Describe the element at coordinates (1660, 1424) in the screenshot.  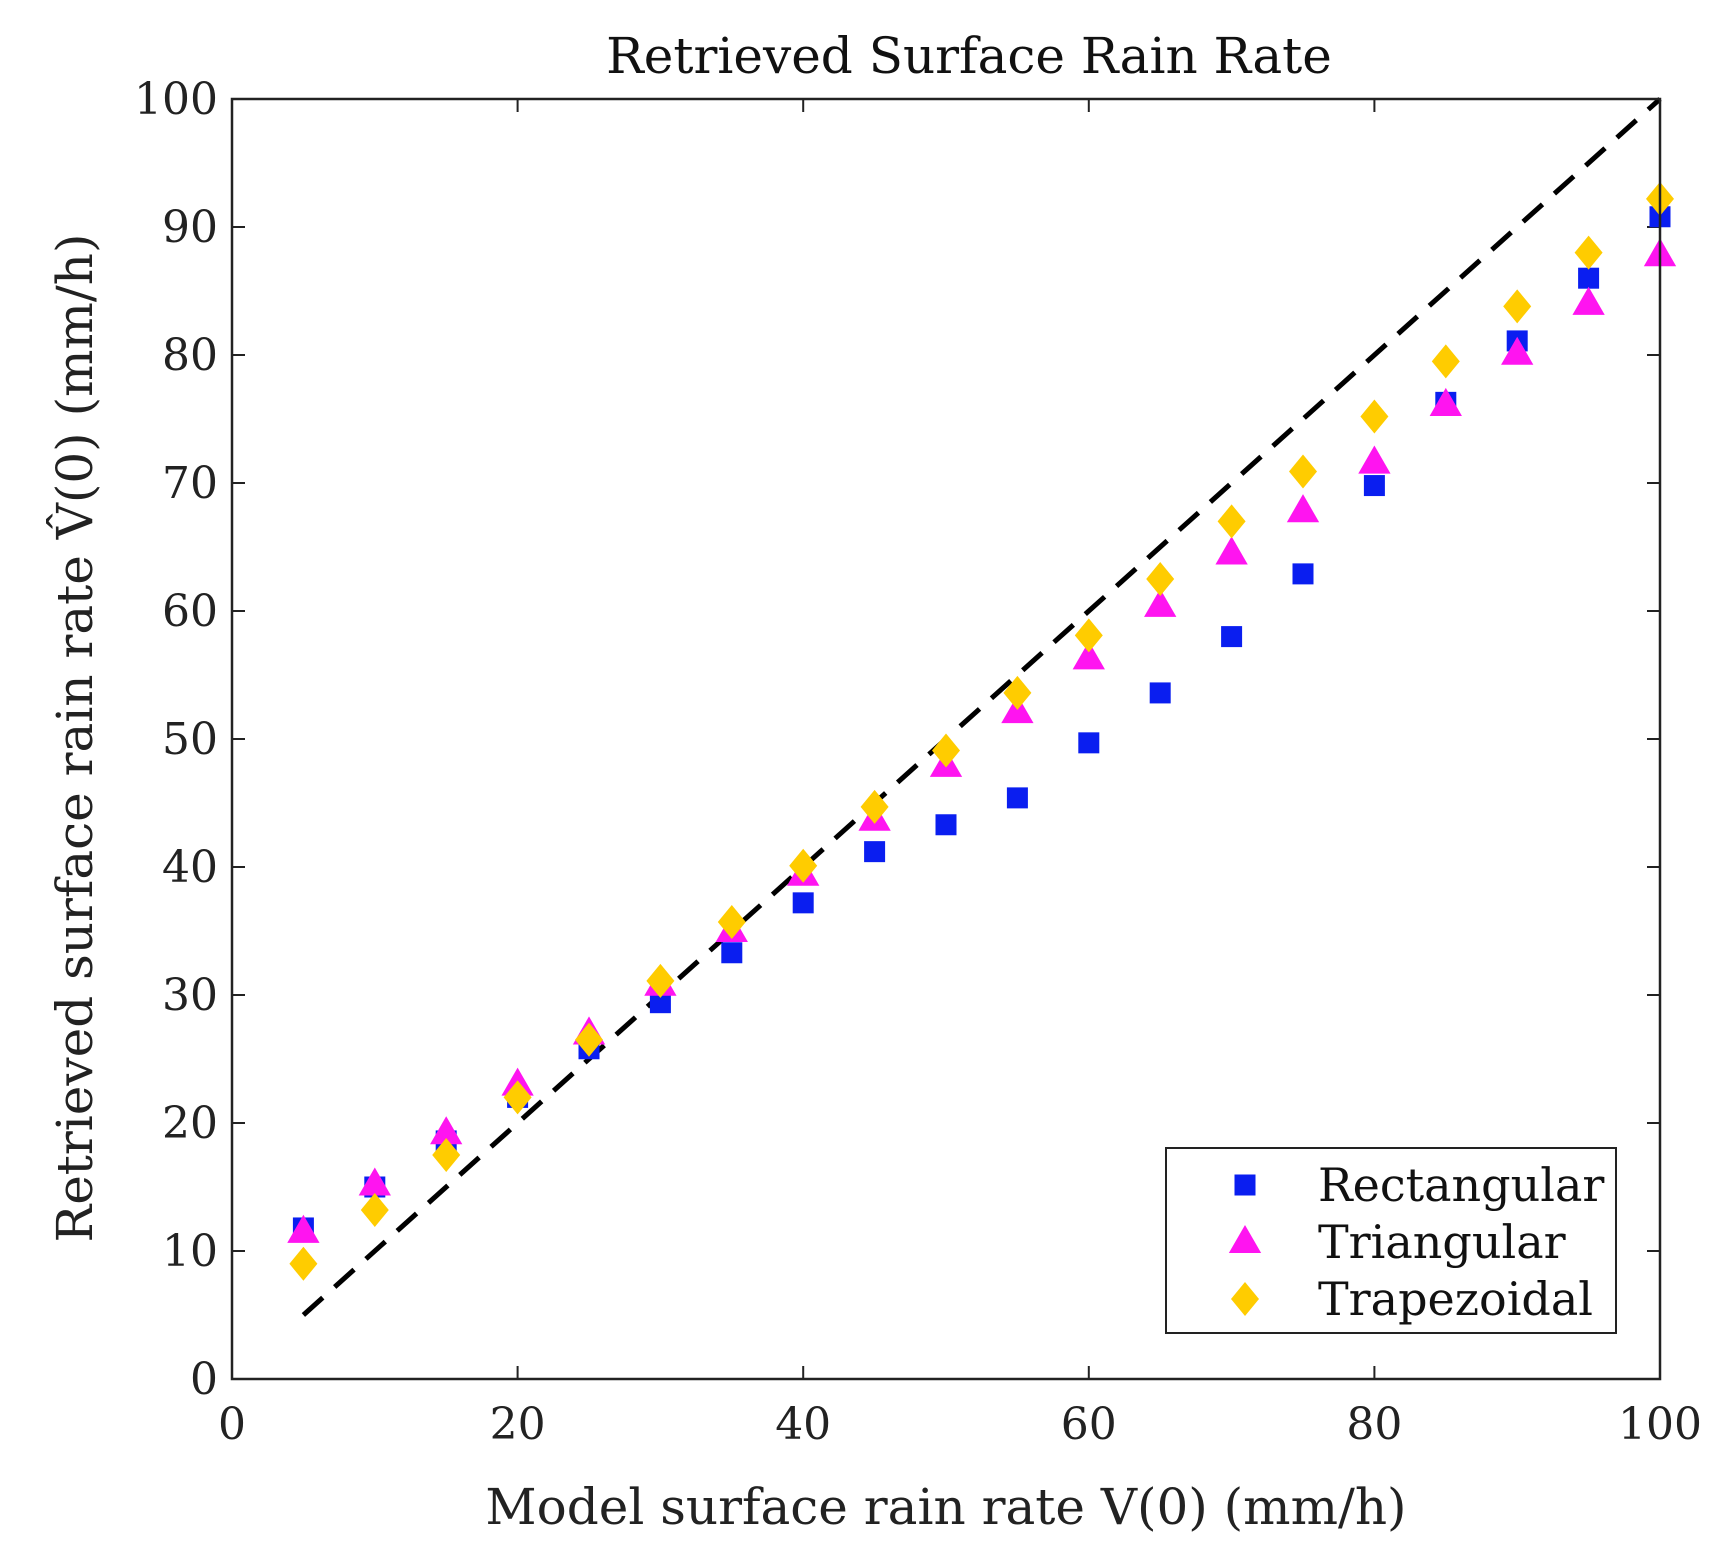
I see `x-tick-label: 100` at that location.